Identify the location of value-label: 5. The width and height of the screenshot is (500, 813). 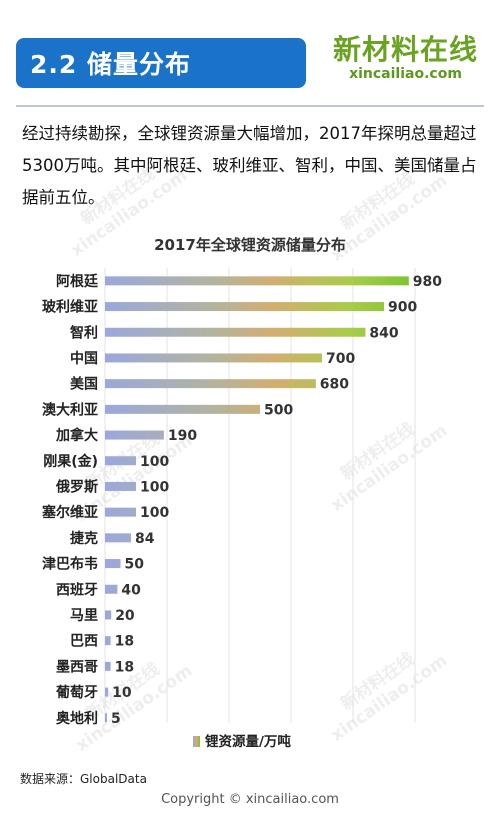
(116, 719).